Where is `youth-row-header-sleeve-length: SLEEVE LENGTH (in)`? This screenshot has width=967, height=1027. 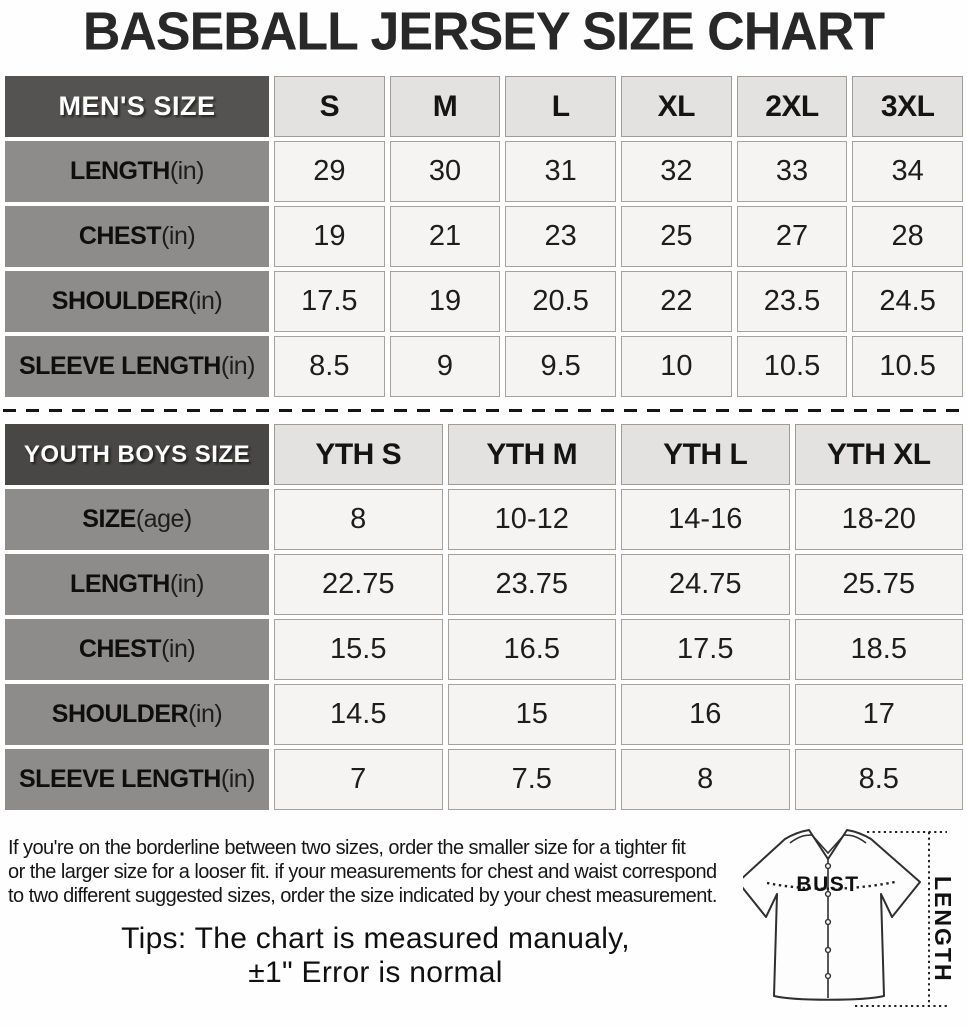
youth-row-header-sleeve-length: SLEEVE LENGTH (in) is located at coordinates (137, 779).